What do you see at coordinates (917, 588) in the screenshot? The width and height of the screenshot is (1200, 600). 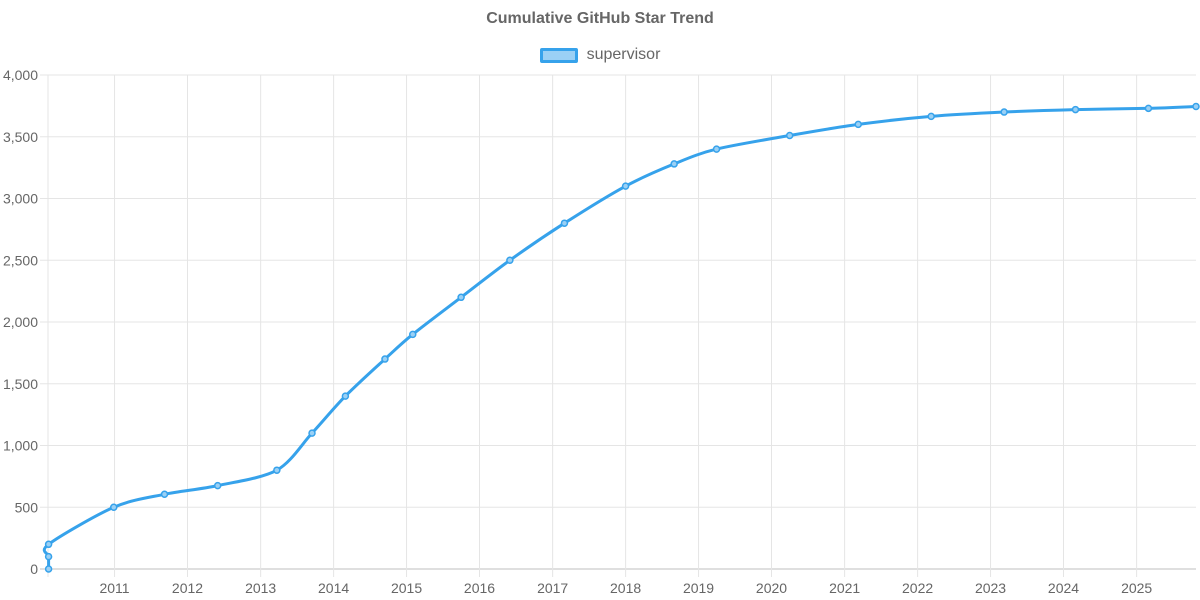 I see `x-tick-label: 2022` at bounding box center [917, 588].